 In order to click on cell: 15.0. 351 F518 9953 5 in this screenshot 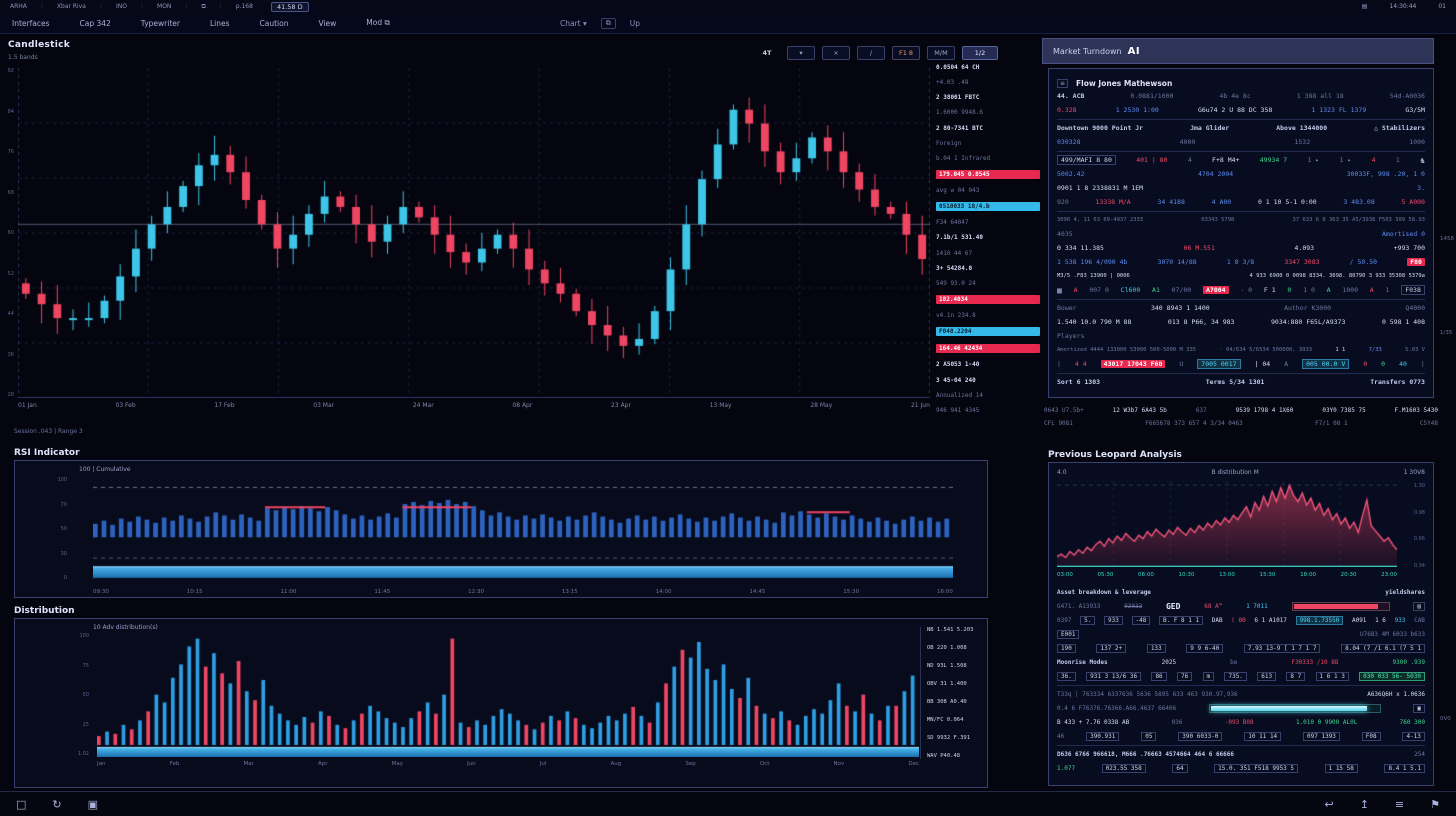, I will do `click(1256, 768)`.